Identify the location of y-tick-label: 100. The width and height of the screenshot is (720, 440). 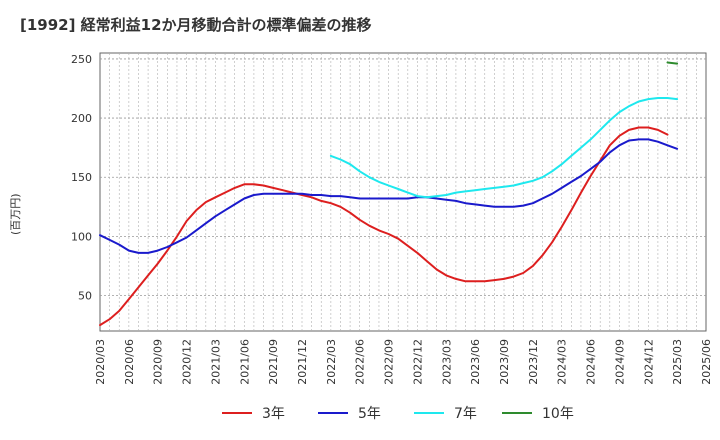
(81, 236).